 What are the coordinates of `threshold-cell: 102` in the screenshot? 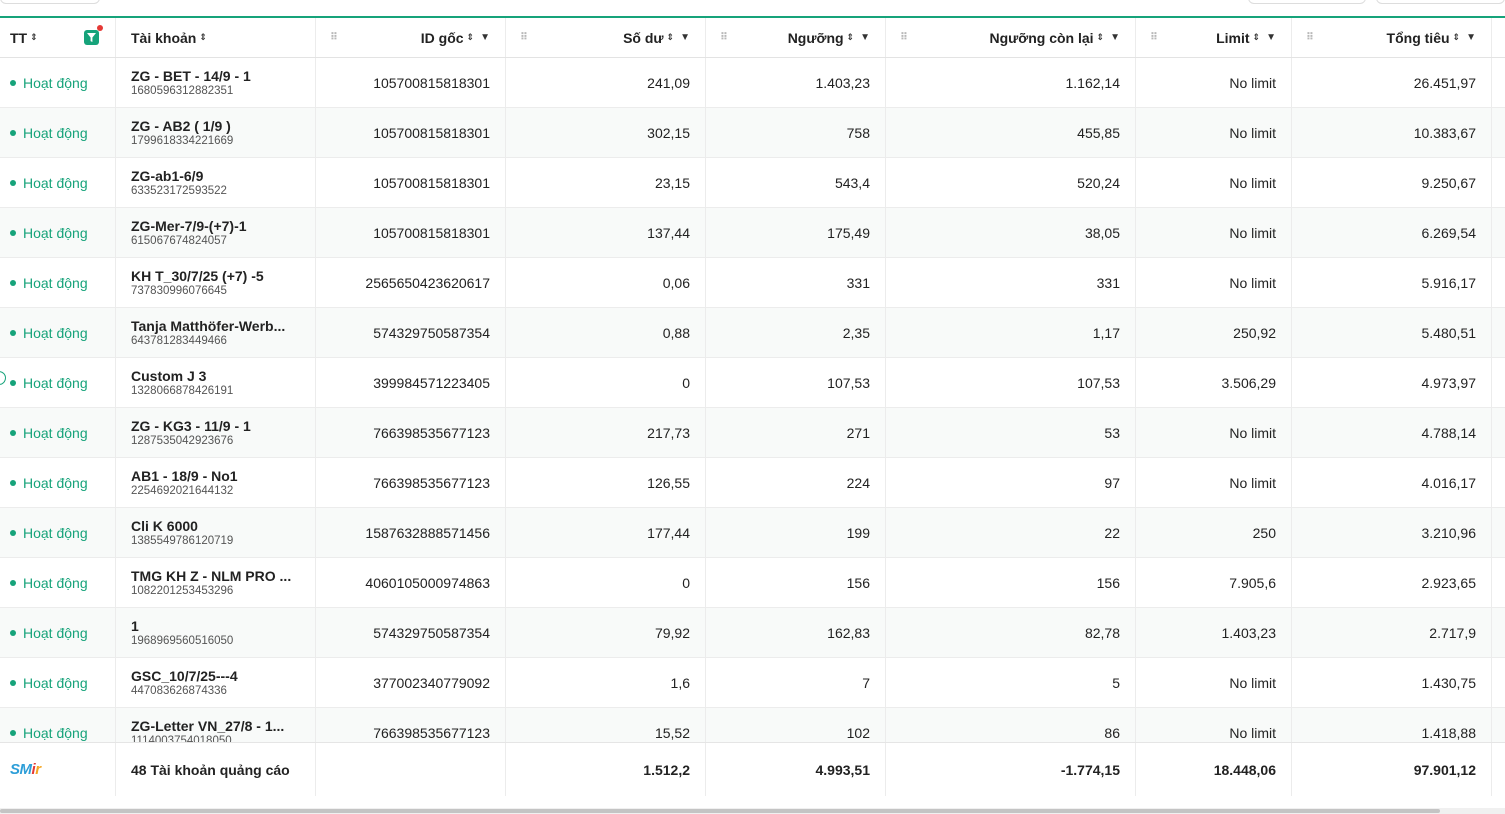 It's located at (796, 732).